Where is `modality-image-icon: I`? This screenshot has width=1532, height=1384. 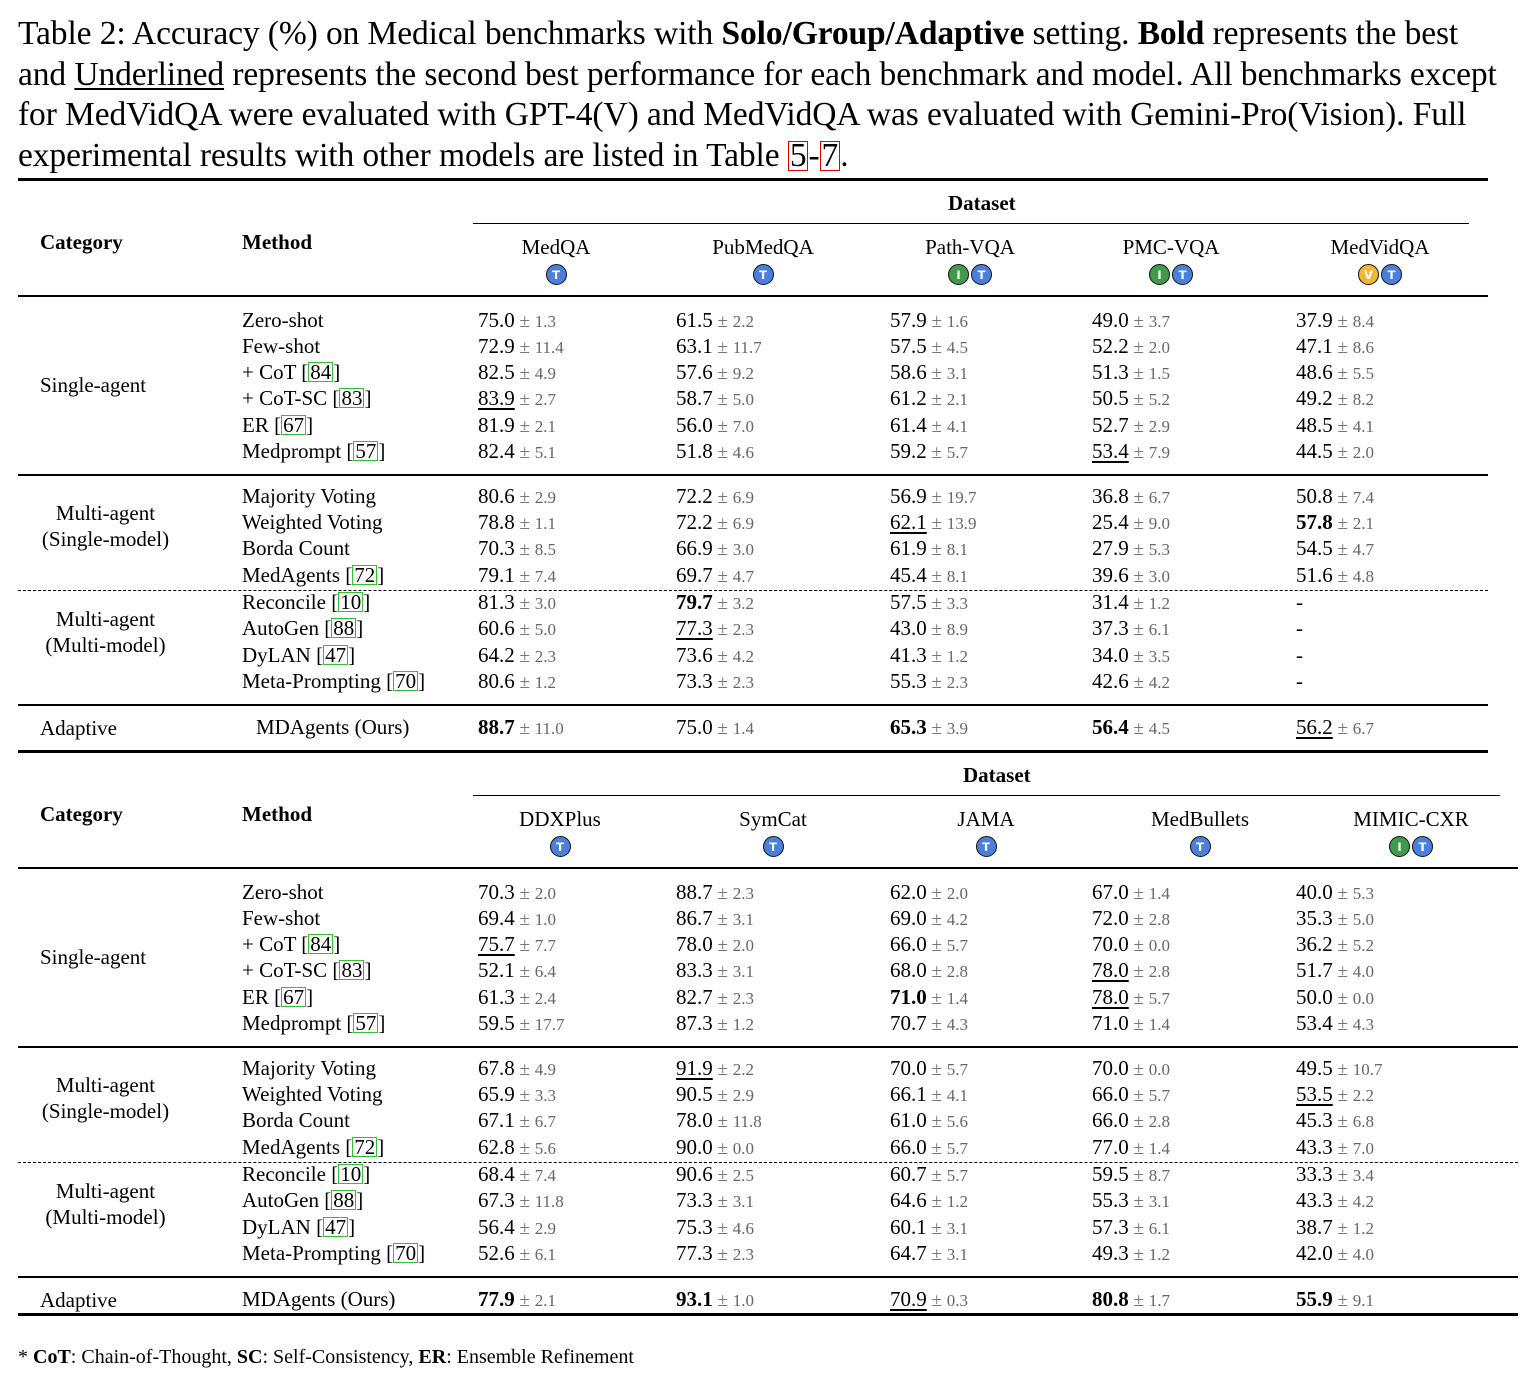
modality-image-icon: I is located at coordinates (1159, 274).